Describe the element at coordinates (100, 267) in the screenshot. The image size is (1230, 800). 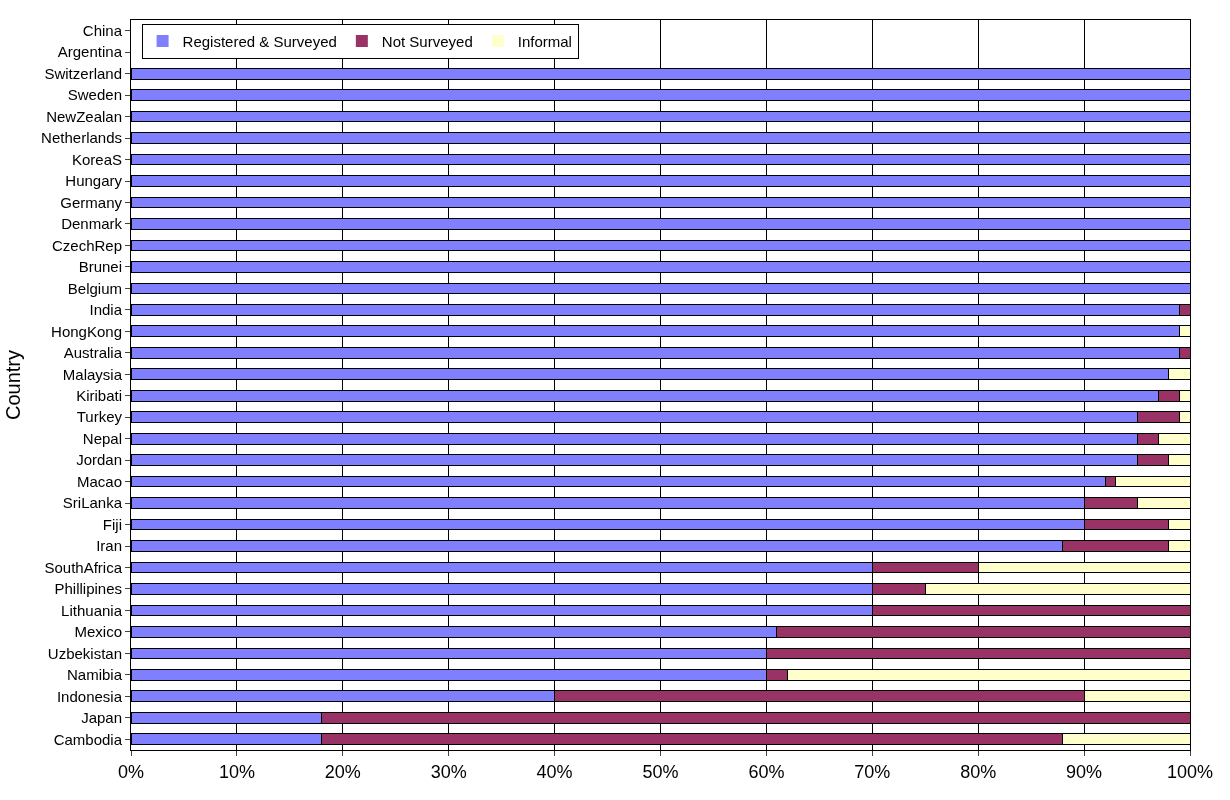
I see `y-tick-label: Brunei` at that location.